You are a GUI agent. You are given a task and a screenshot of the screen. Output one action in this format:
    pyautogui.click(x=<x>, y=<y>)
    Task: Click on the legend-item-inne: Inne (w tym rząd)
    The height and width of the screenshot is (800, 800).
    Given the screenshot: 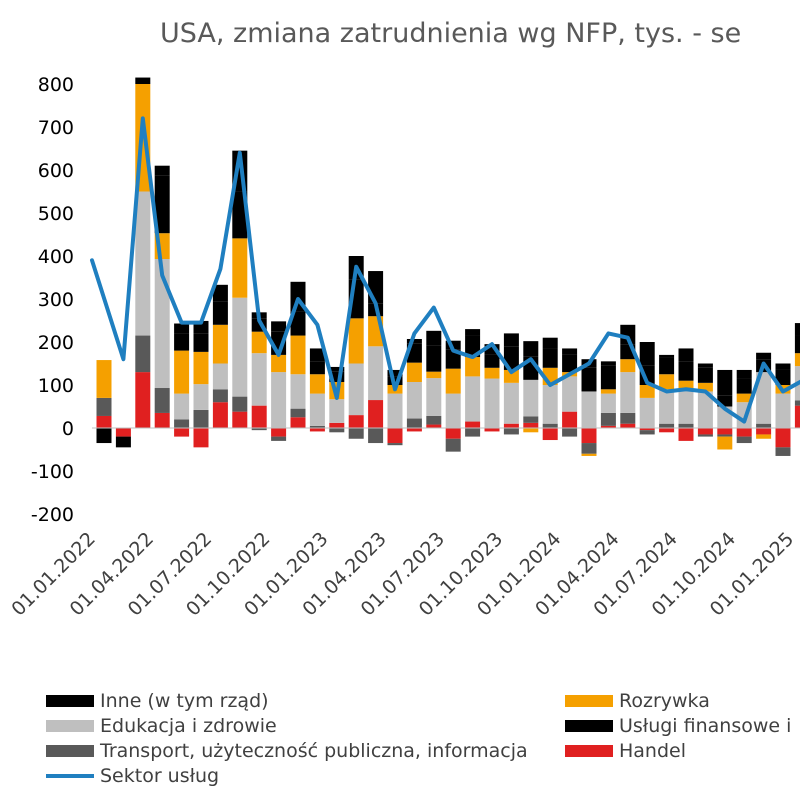 What is the action you would take?
    pyautogui.click(x=157, y=701)
    